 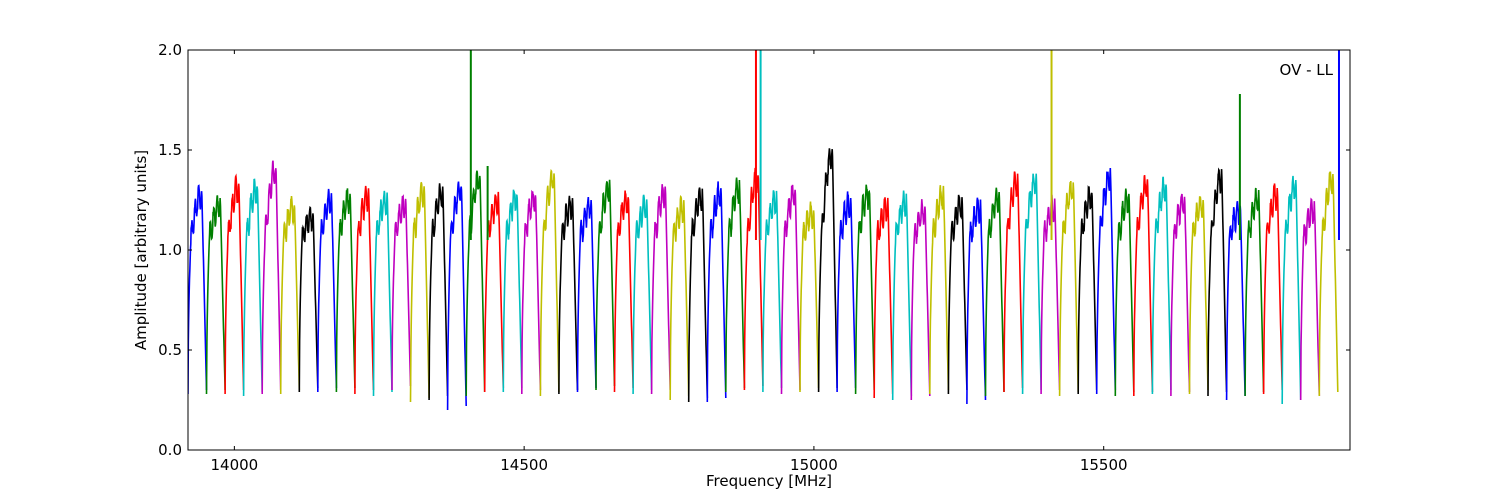 I want to click on x-tick-label: 15500, so click(x=1104, y=465).